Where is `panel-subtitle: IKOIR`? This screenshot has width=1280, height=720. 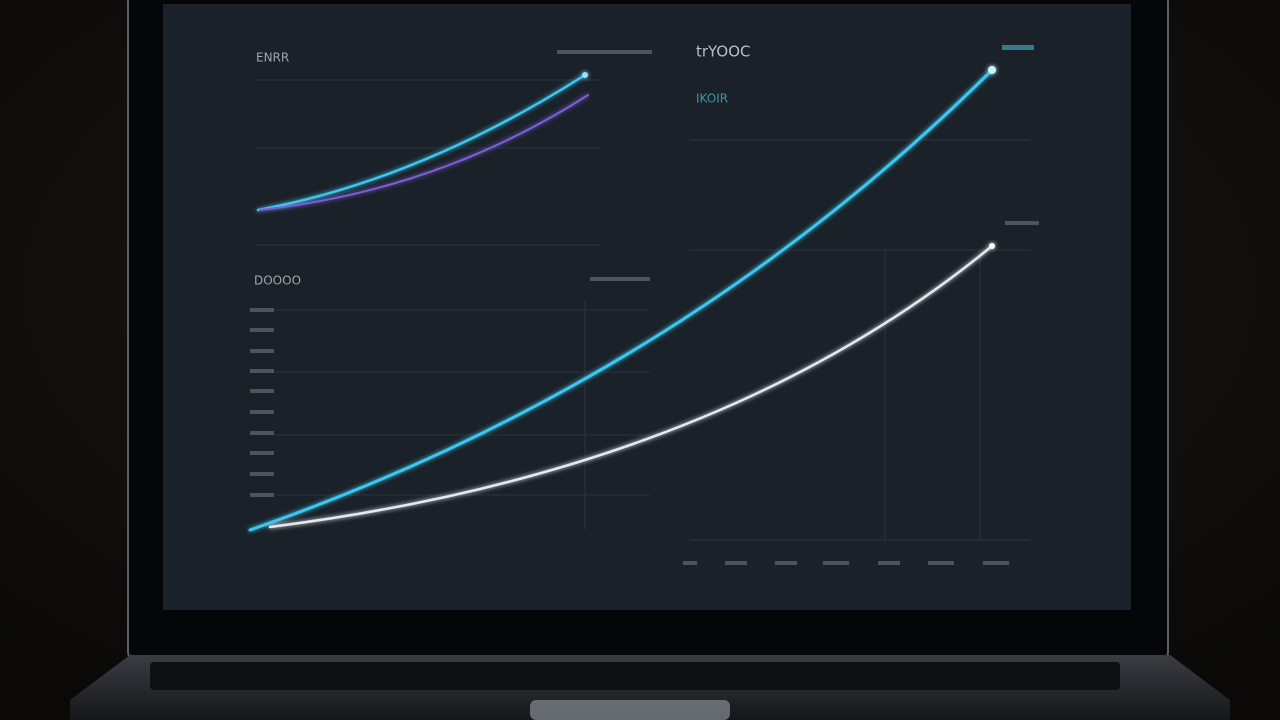
panel-subtitle: IKOIR is located at coordinates (712, 99).